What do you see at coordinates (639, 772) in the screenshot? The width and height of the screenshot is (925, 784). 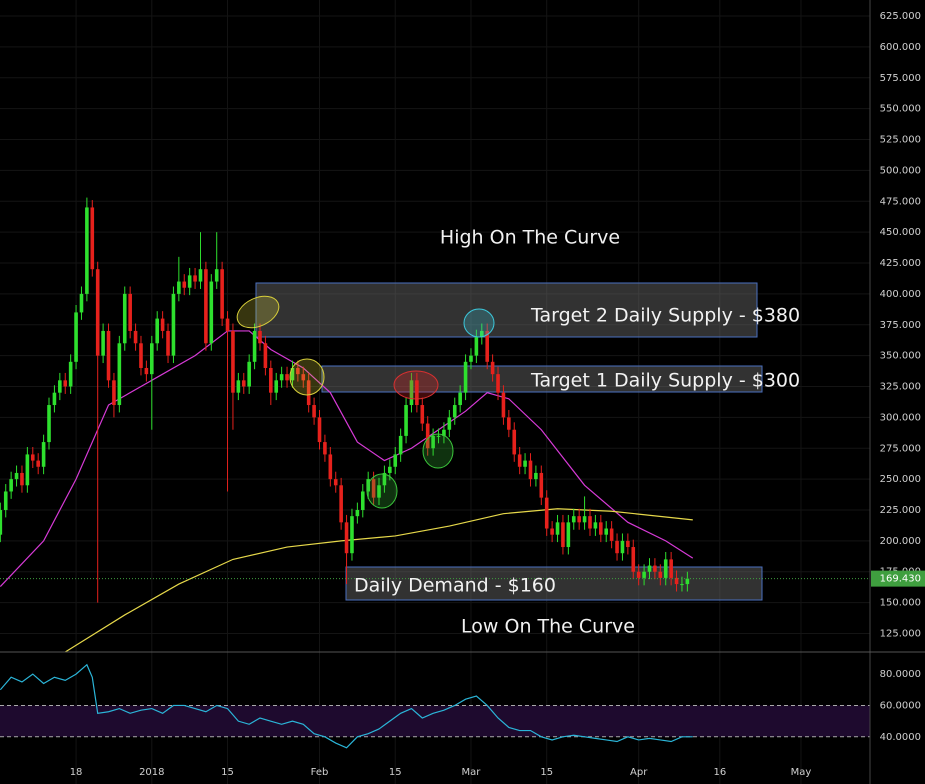 I see `x-tick-label: Apr` at bounding box center [639, 772].